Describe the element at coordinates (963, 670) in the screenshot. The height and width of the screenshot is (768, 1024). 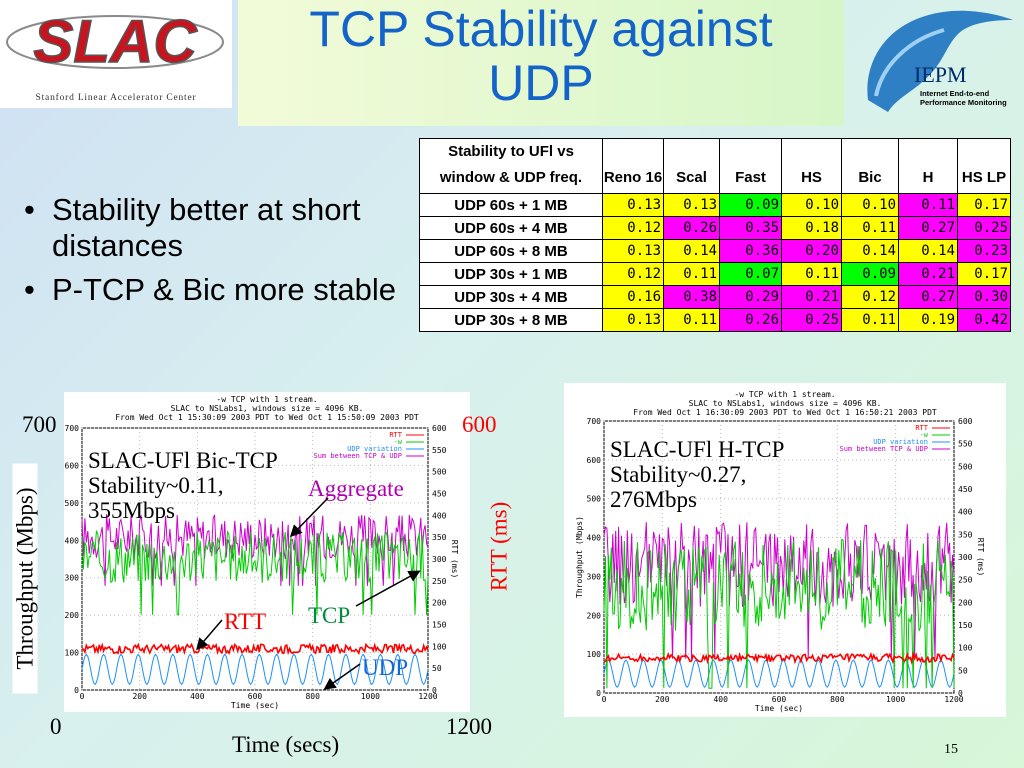
I see `y2-tick-label: 50` at that location.